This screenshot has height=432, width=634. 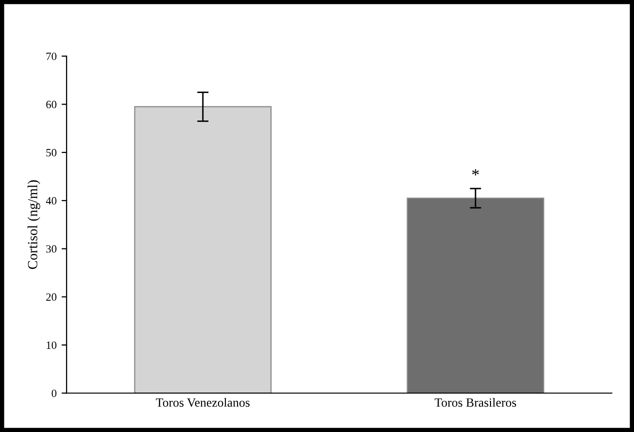 What do you see at coordinates (51, 56) in the screenshot?
I see `y-tick-label: 70` at bounding box center [51, 56].